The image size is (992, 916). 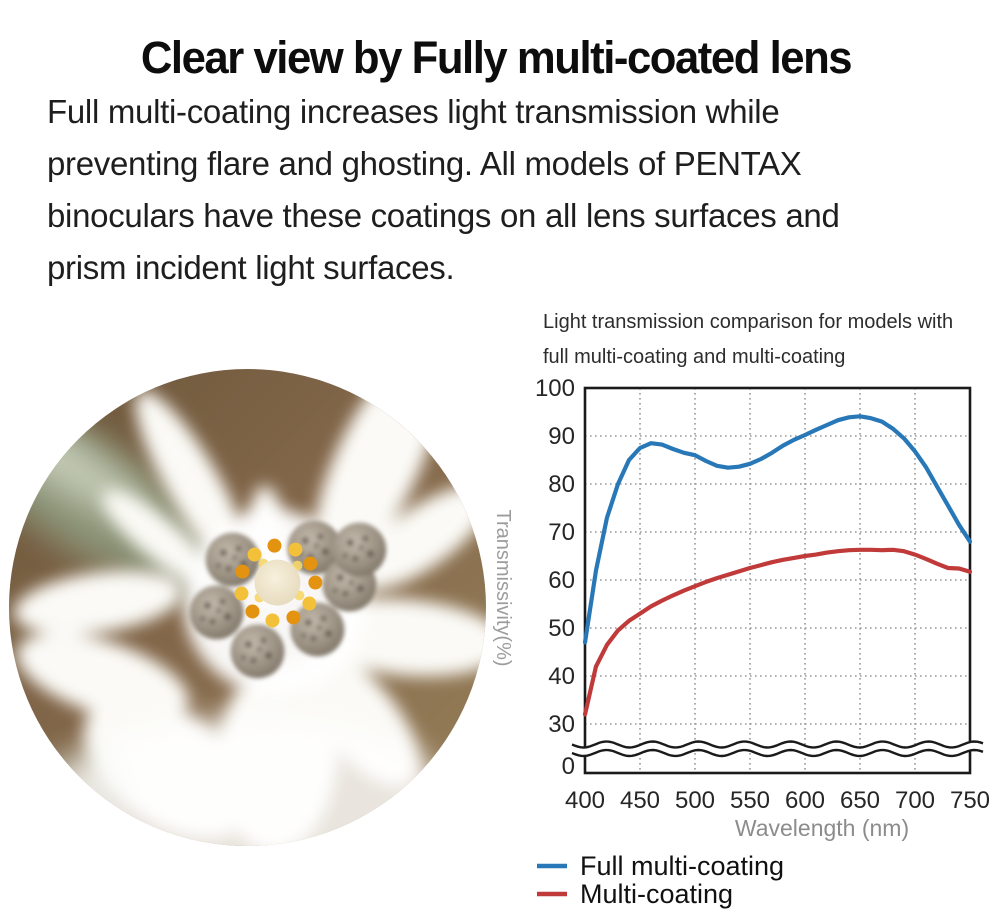 What do you see at coordinates (251, 267) in the screenshot?
I see `intro-line: prism incident light surfaces.` at bounding box center [251, 267].